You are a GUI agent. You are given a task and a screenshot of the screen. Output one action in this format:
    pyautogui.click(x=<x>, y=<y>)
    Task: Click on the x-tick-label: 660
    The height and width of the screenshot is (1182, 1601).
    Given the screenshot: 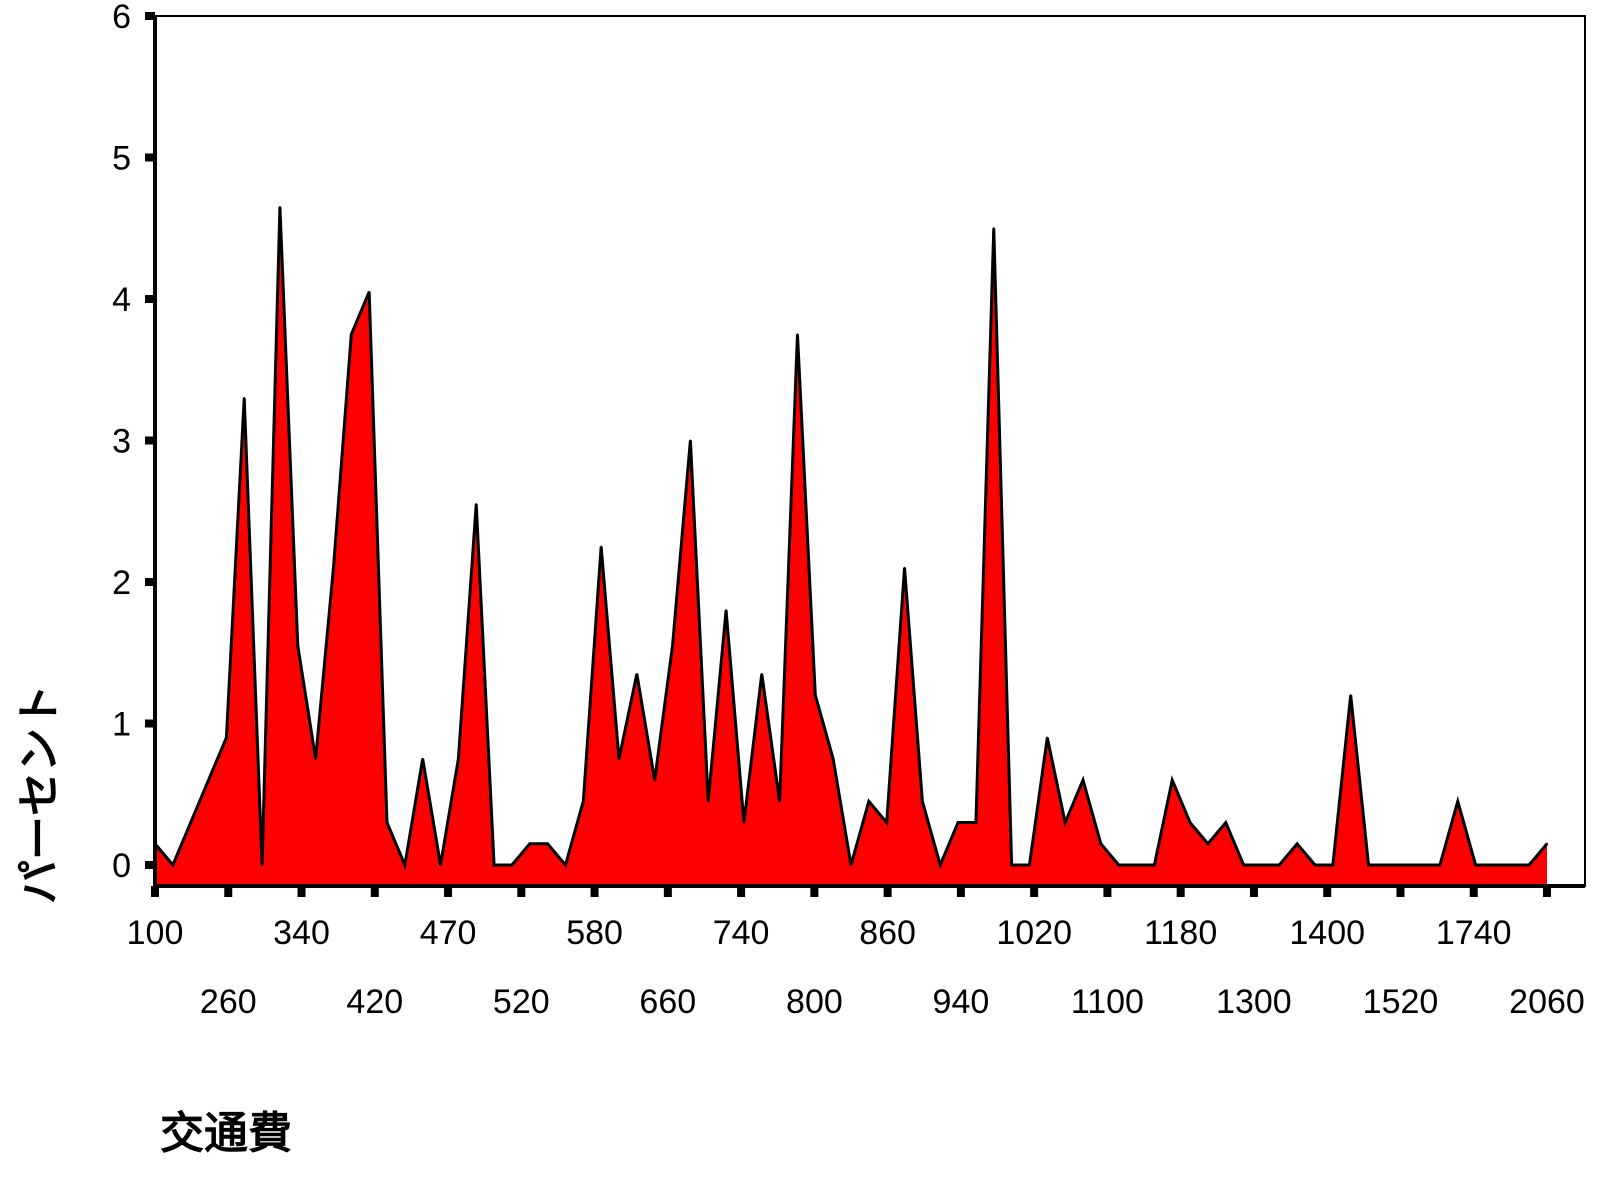 What is the action you would take?
    pyautogui.click(x=667, y=1002)
    